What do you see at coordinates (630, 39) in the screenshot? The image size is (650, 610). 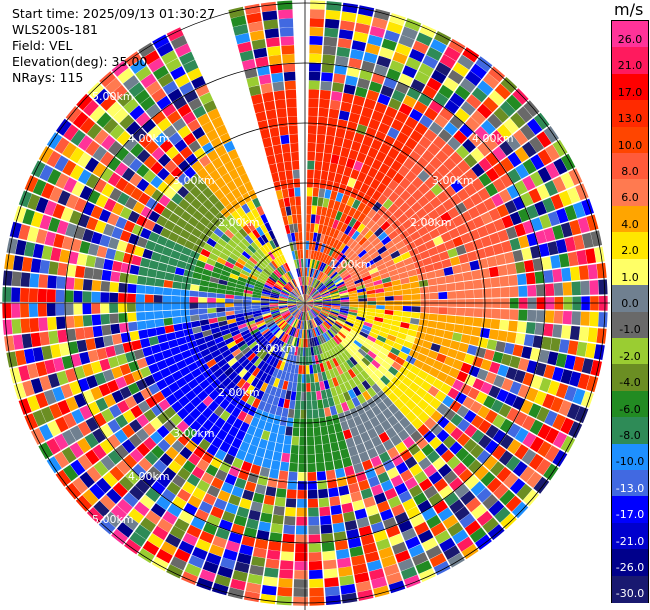 I see `colorbar-tick-label: 26.0` at bounding box center [630, 39].